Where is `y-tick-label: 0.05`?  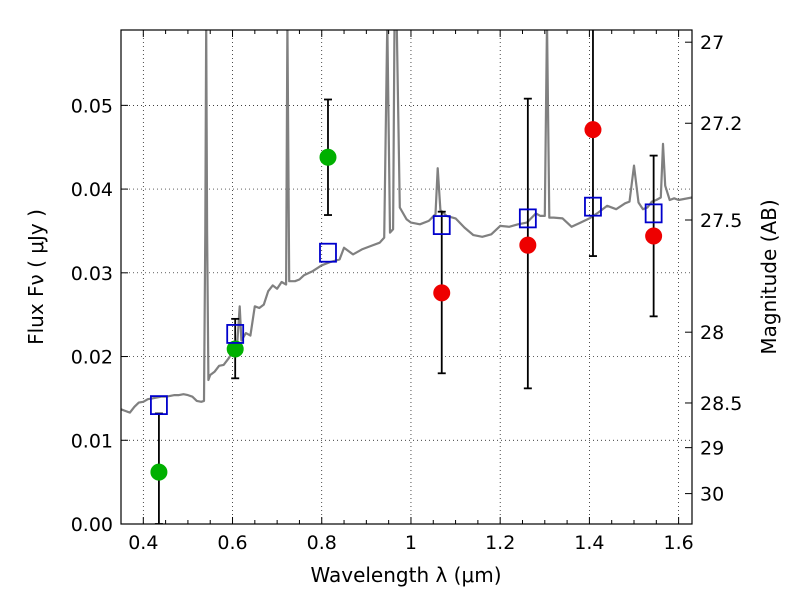 y-tick-label: 0.05 is located at coordinates (92, 106).